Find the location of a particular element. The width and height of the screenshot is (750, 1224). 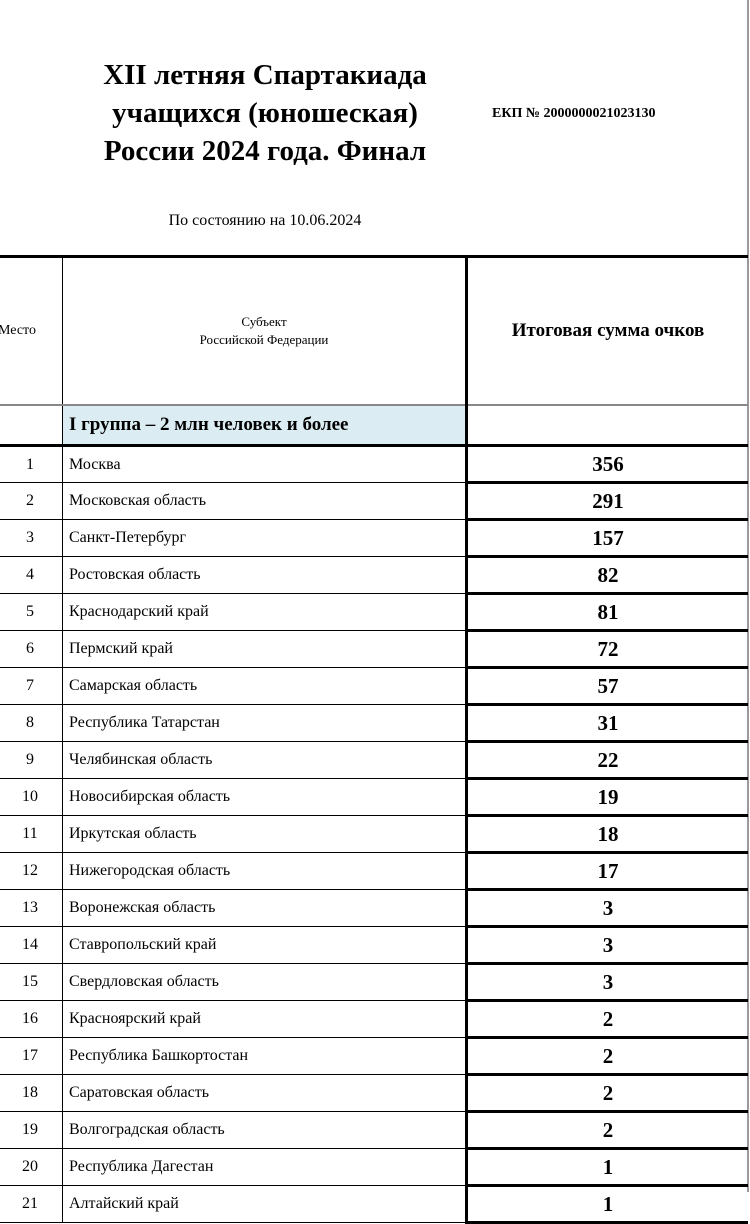

table-row: 5 Краснодарский край 81 is located at coordinates (374, 612).